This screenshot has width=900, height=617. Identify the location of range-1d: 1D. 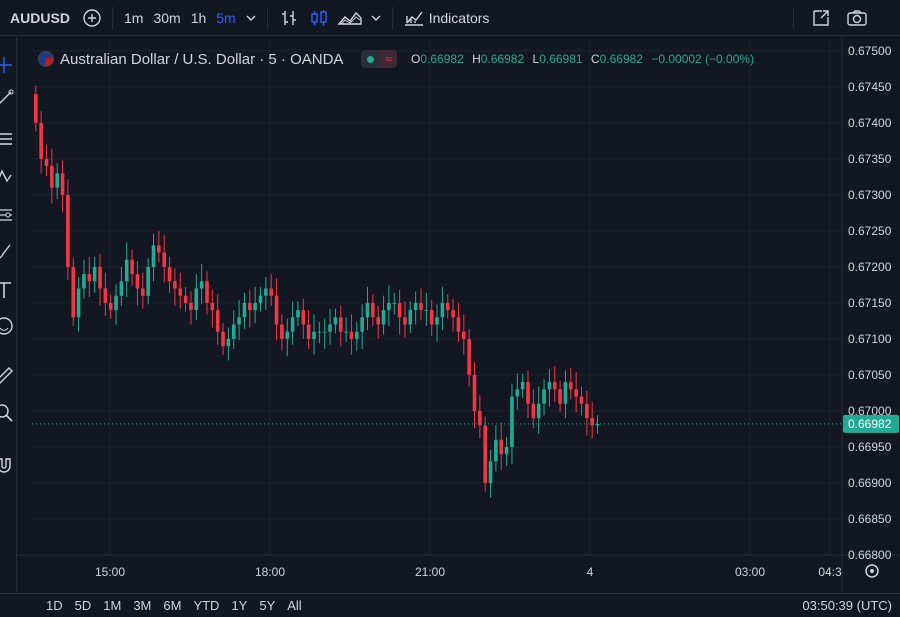
(54, 605).